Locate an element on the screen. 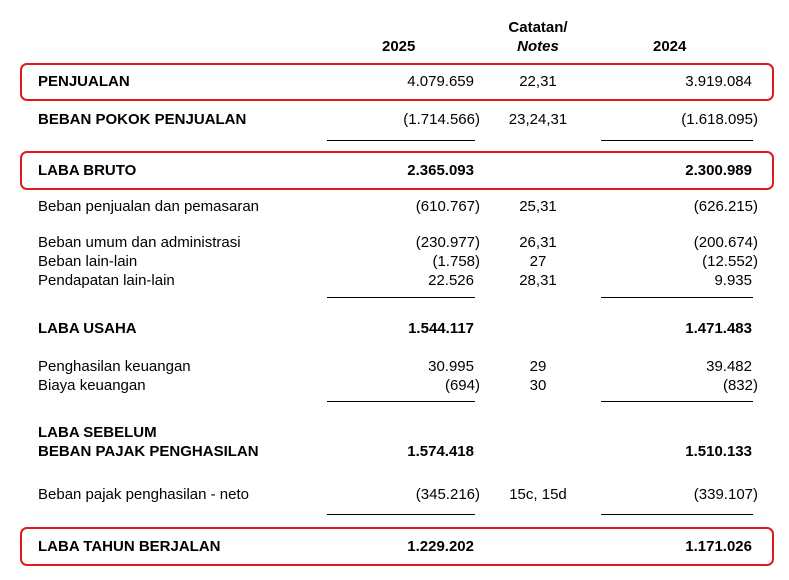 The image size is (789, 580). value-2025-beban-pokok: (1.714.566) is located at coordinates (441, 119).